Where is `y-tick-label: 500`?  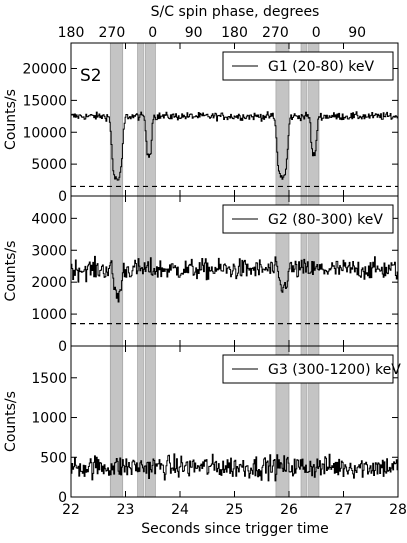 y-tick-label: 500 is located at coordinates (53, 458).